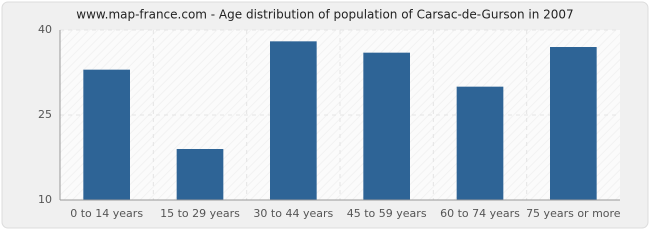 This screenshot has width=650, height=240. What do you see at coordinates (45, 114) in the screenshot?
I see `y-tick-label: 25` at bounding box center [45, 114].